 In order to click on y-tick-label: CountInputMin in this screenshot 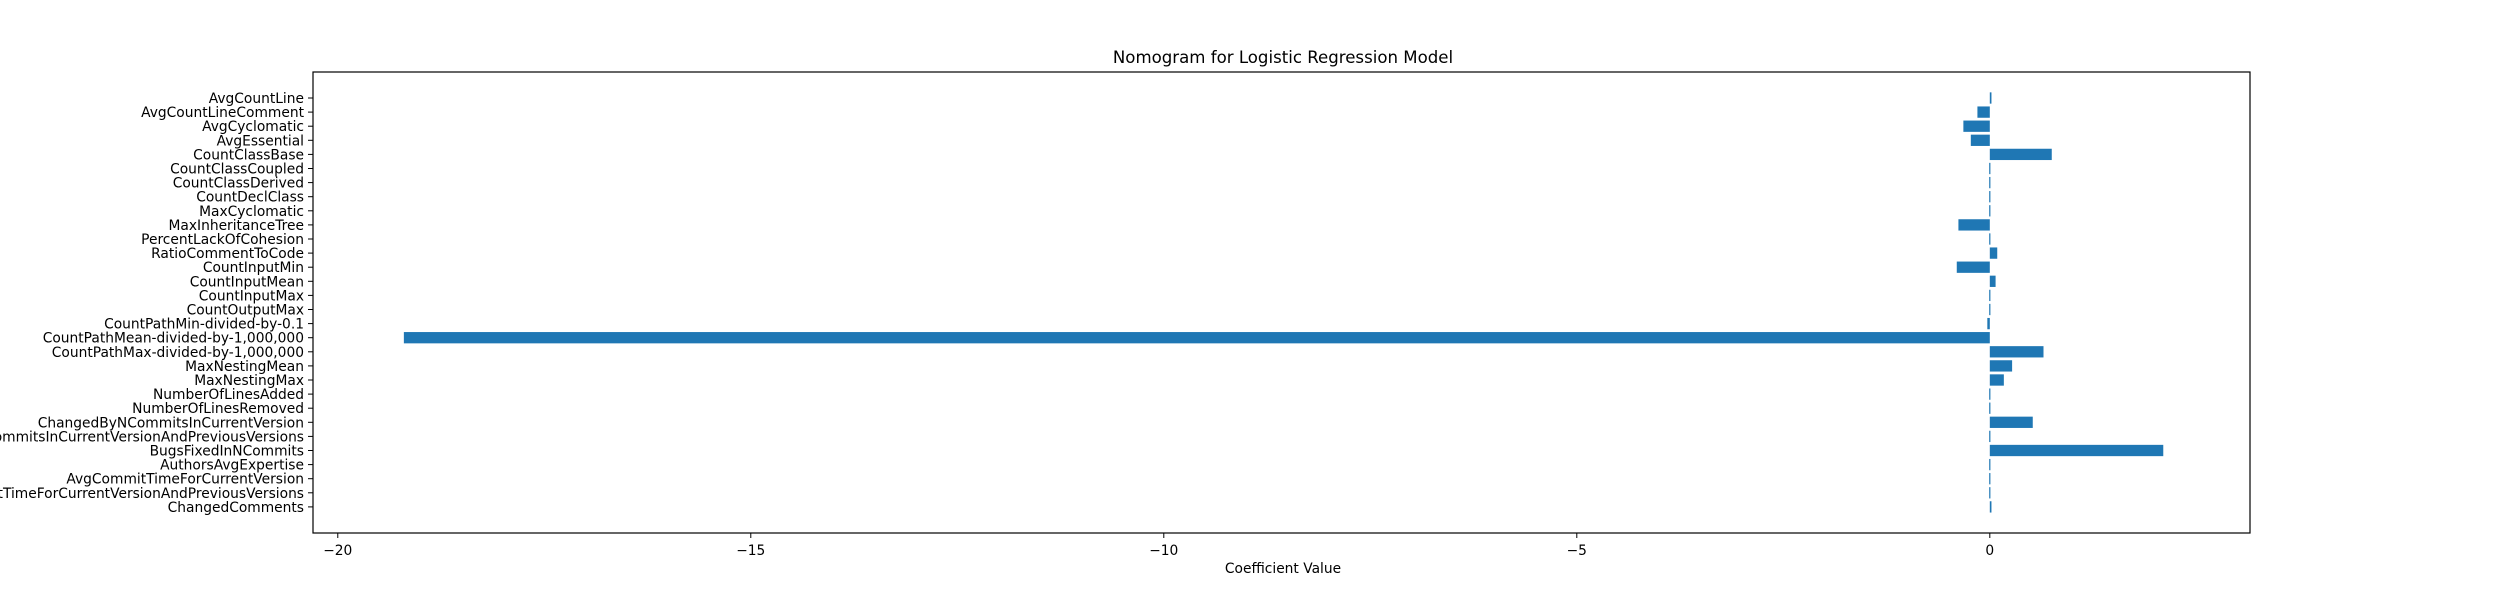, I will do `click(253, 268)`.